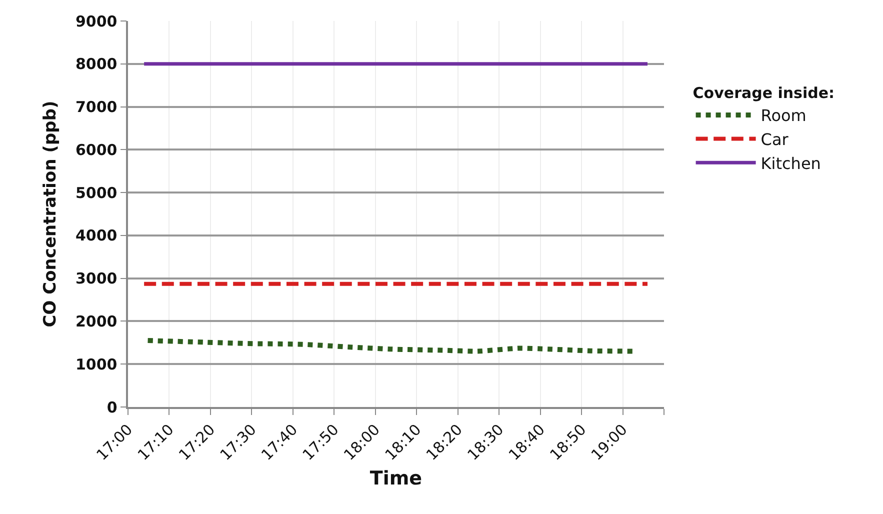  I want to click on y-tick-label: 8000, so click(97, 64).